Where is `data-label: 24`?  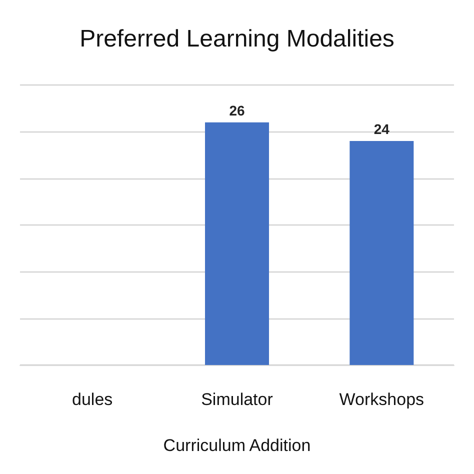 data-label: 24 is located at coordinates (382, 129).